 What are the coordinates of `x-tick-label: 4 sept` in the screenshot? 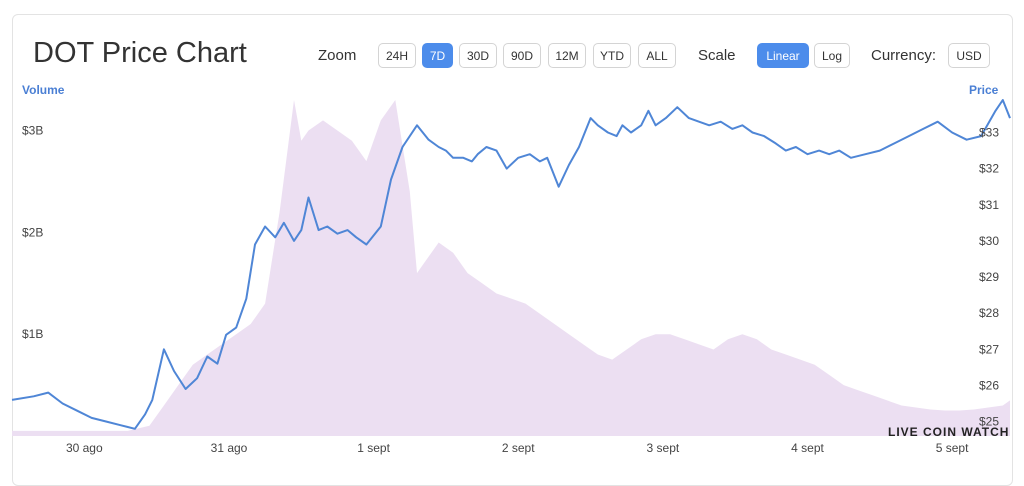 It's located at (807, 448).